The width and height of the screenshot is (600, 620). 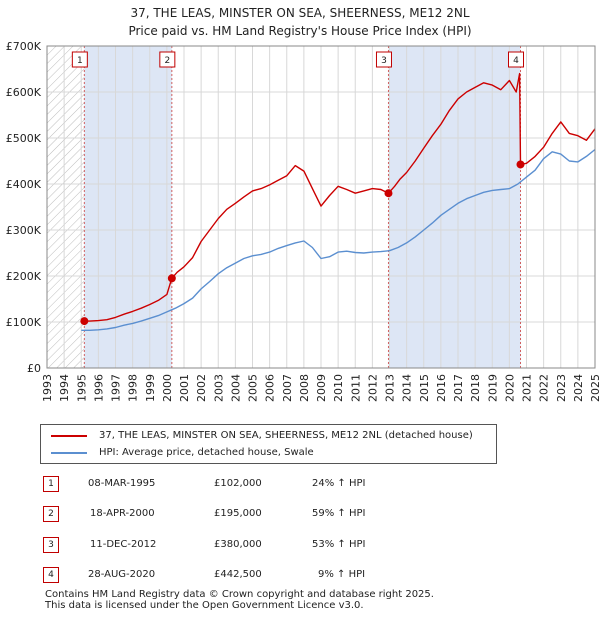 I want to click on x-tick-label: 2011, so click(x=355, y=388).